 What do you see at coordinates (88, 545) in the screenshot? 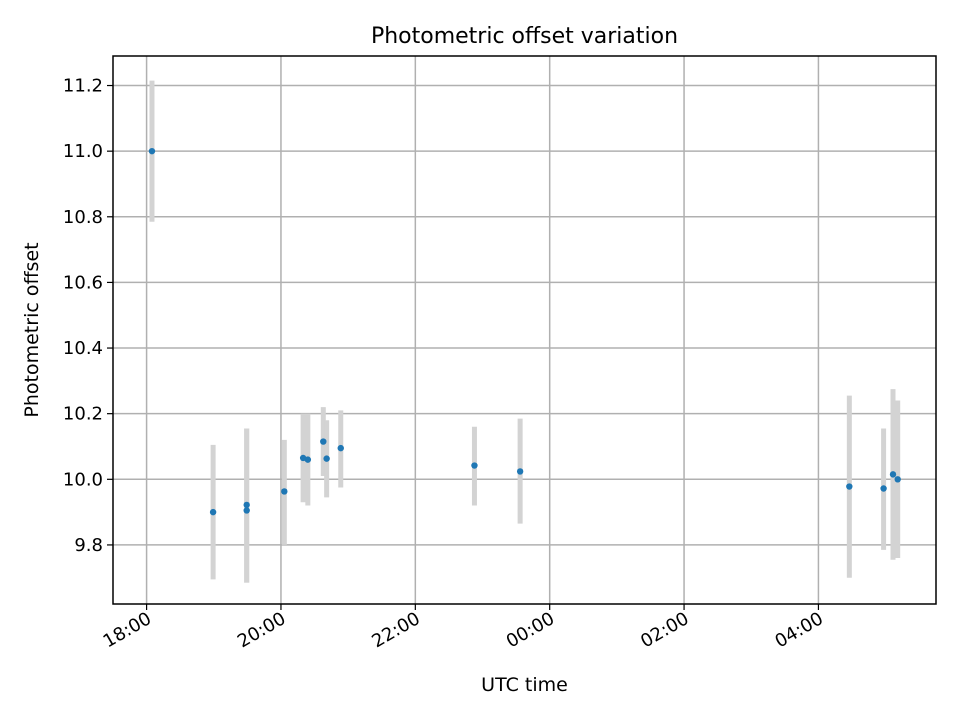
I see `y-tick-label: 9.8` at bounding box center [88, 545].